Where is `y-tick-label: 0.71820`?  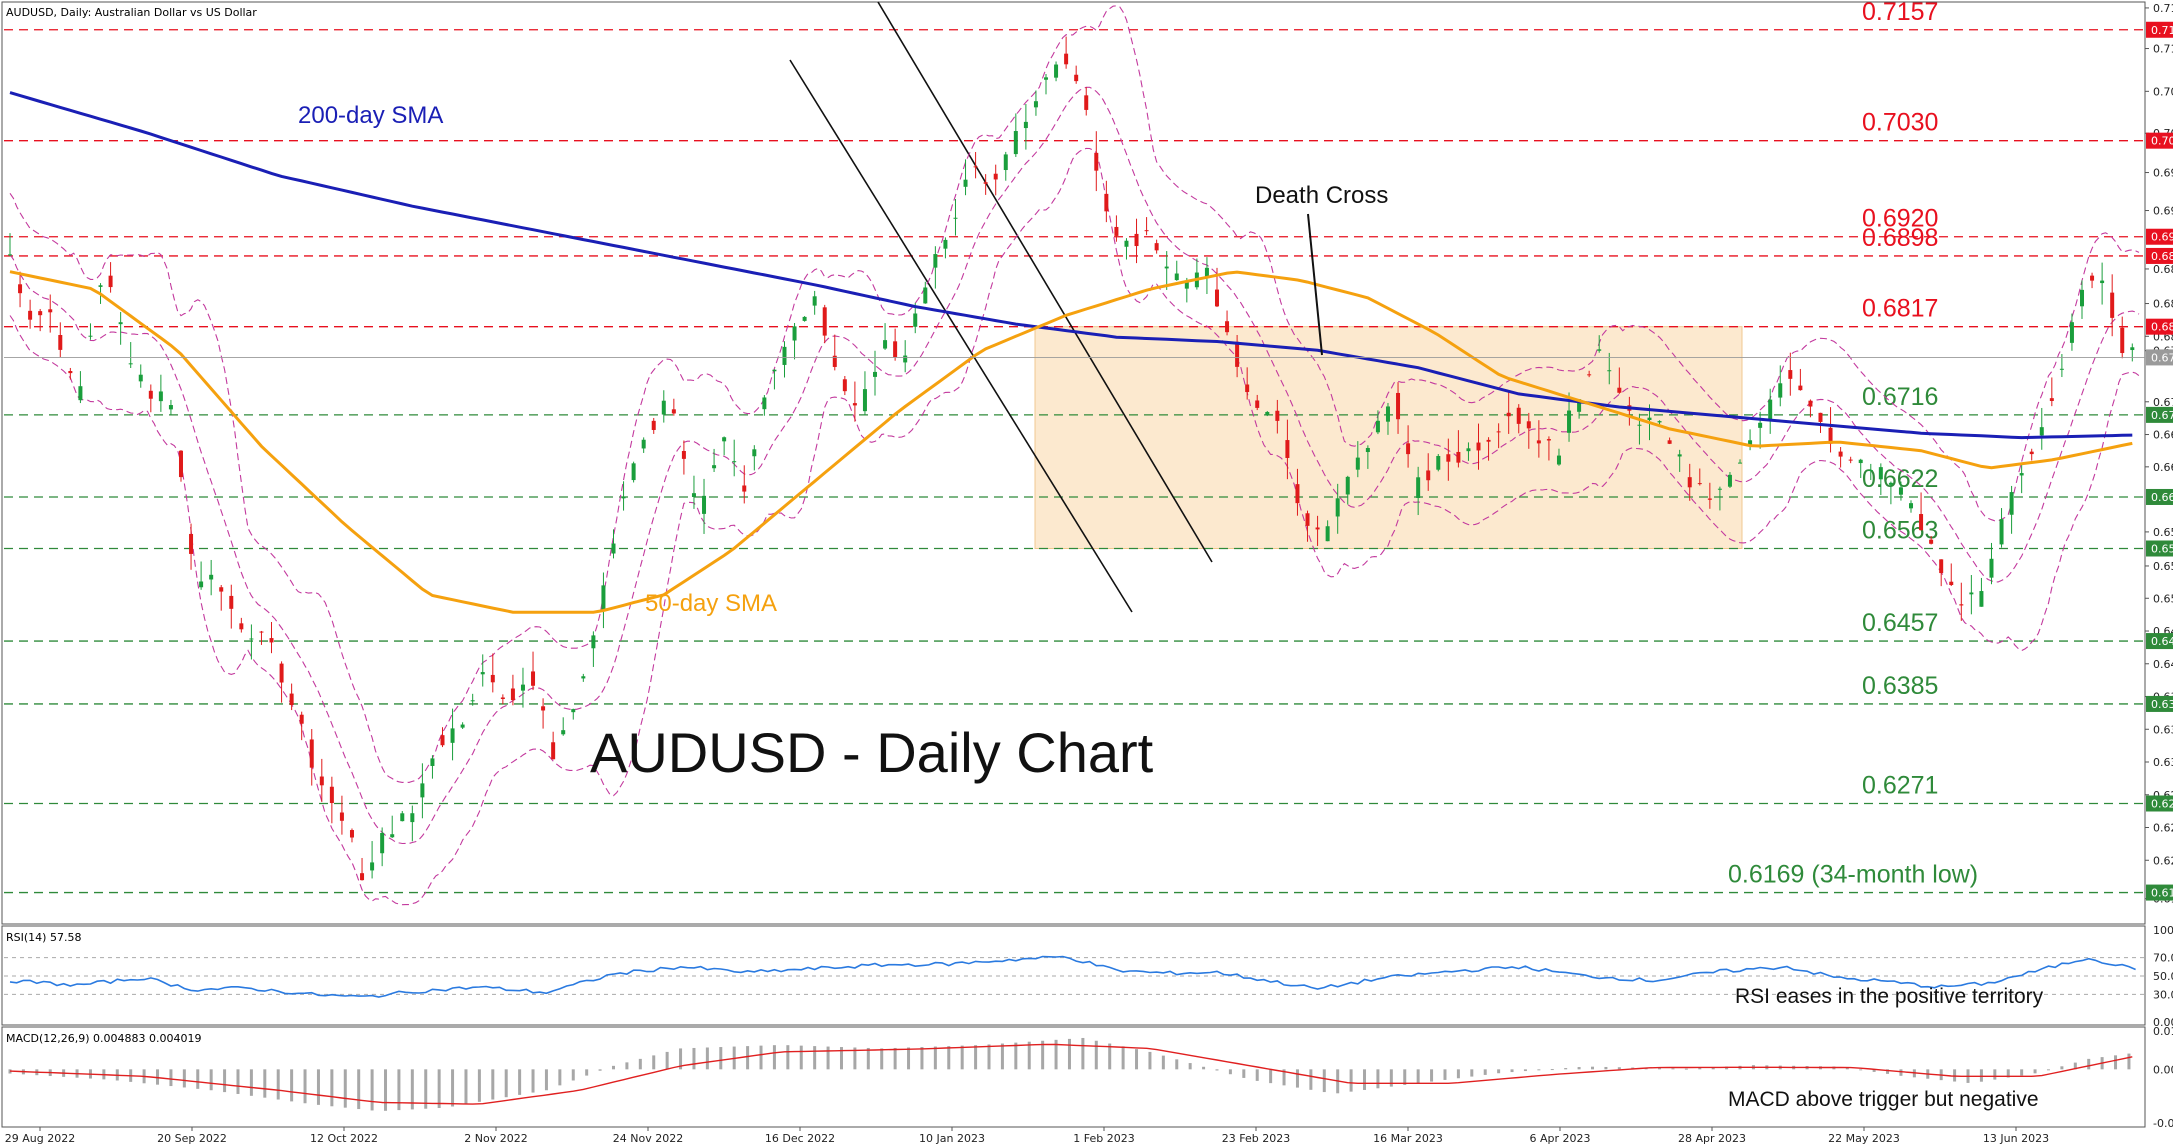 y-tick-label: 0.71820 is located at coordinates (2163, 8).